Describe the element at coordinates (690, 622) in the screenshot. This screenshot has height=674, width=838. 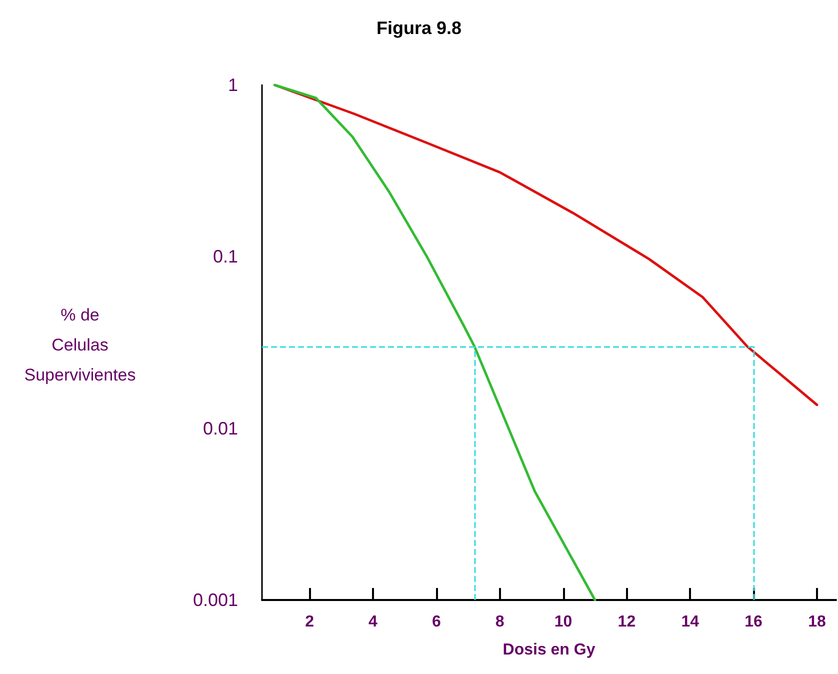
I see `x-tick-label: 14` at that location.